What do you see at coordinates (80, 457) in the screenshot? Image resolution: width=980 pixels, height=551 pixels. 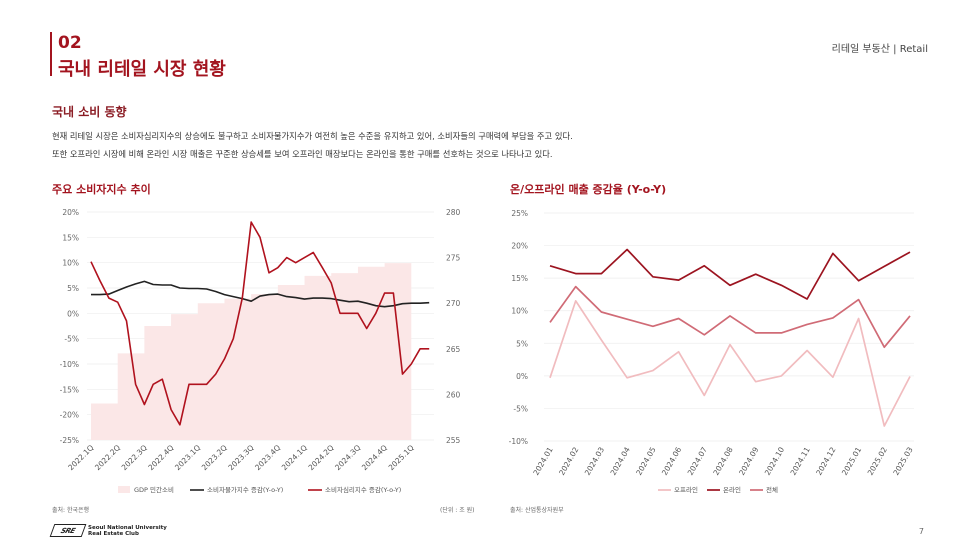 I see `x-axis-tick-label: 2022.1Q` at bounding box center [80, 457].